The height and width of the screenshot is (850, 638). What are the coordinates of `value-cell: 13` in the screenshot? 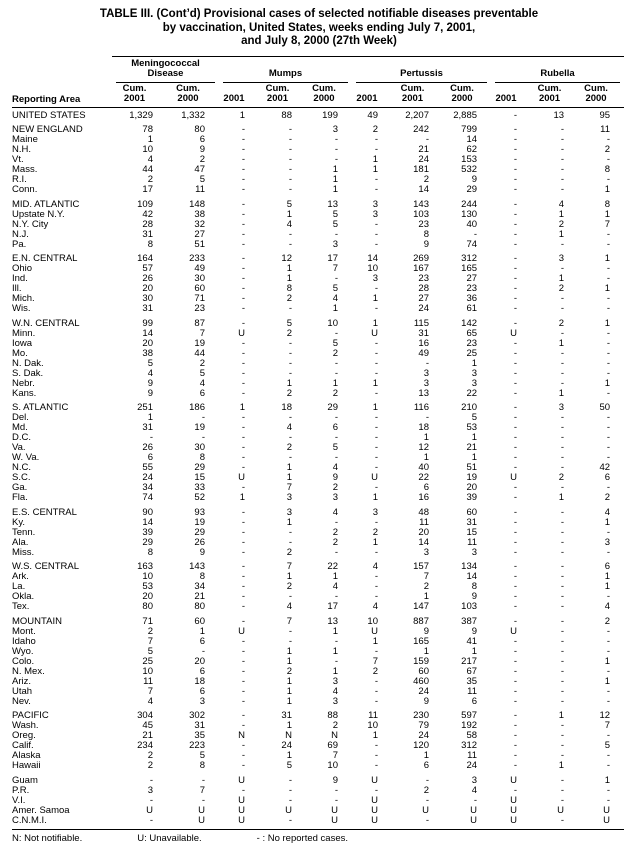 It's located at (332, 204).